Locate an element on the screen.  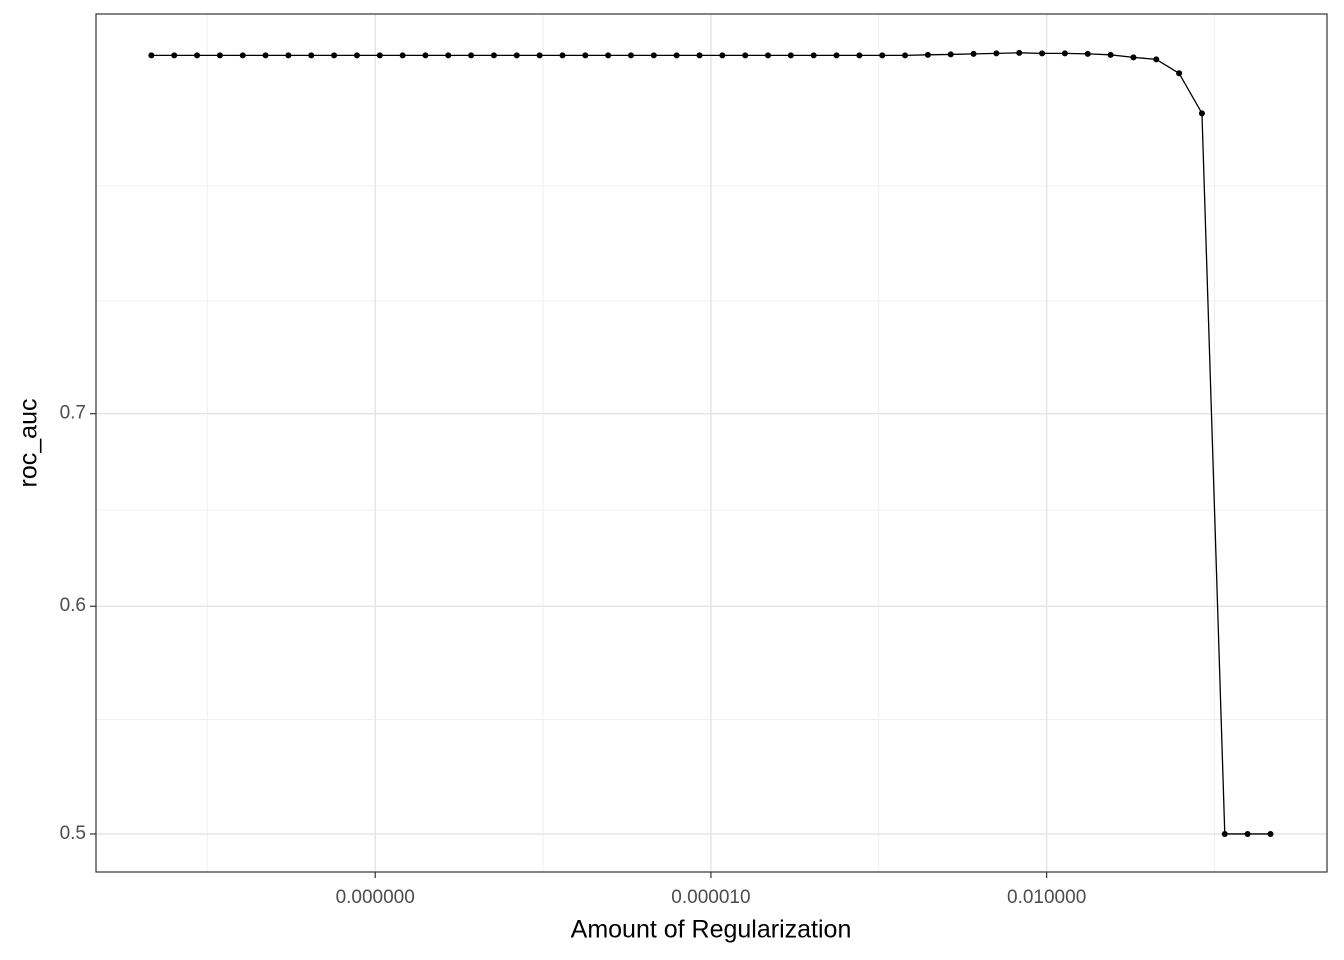
y-axis-title: roc_auc is located at coordinates (29, 443).